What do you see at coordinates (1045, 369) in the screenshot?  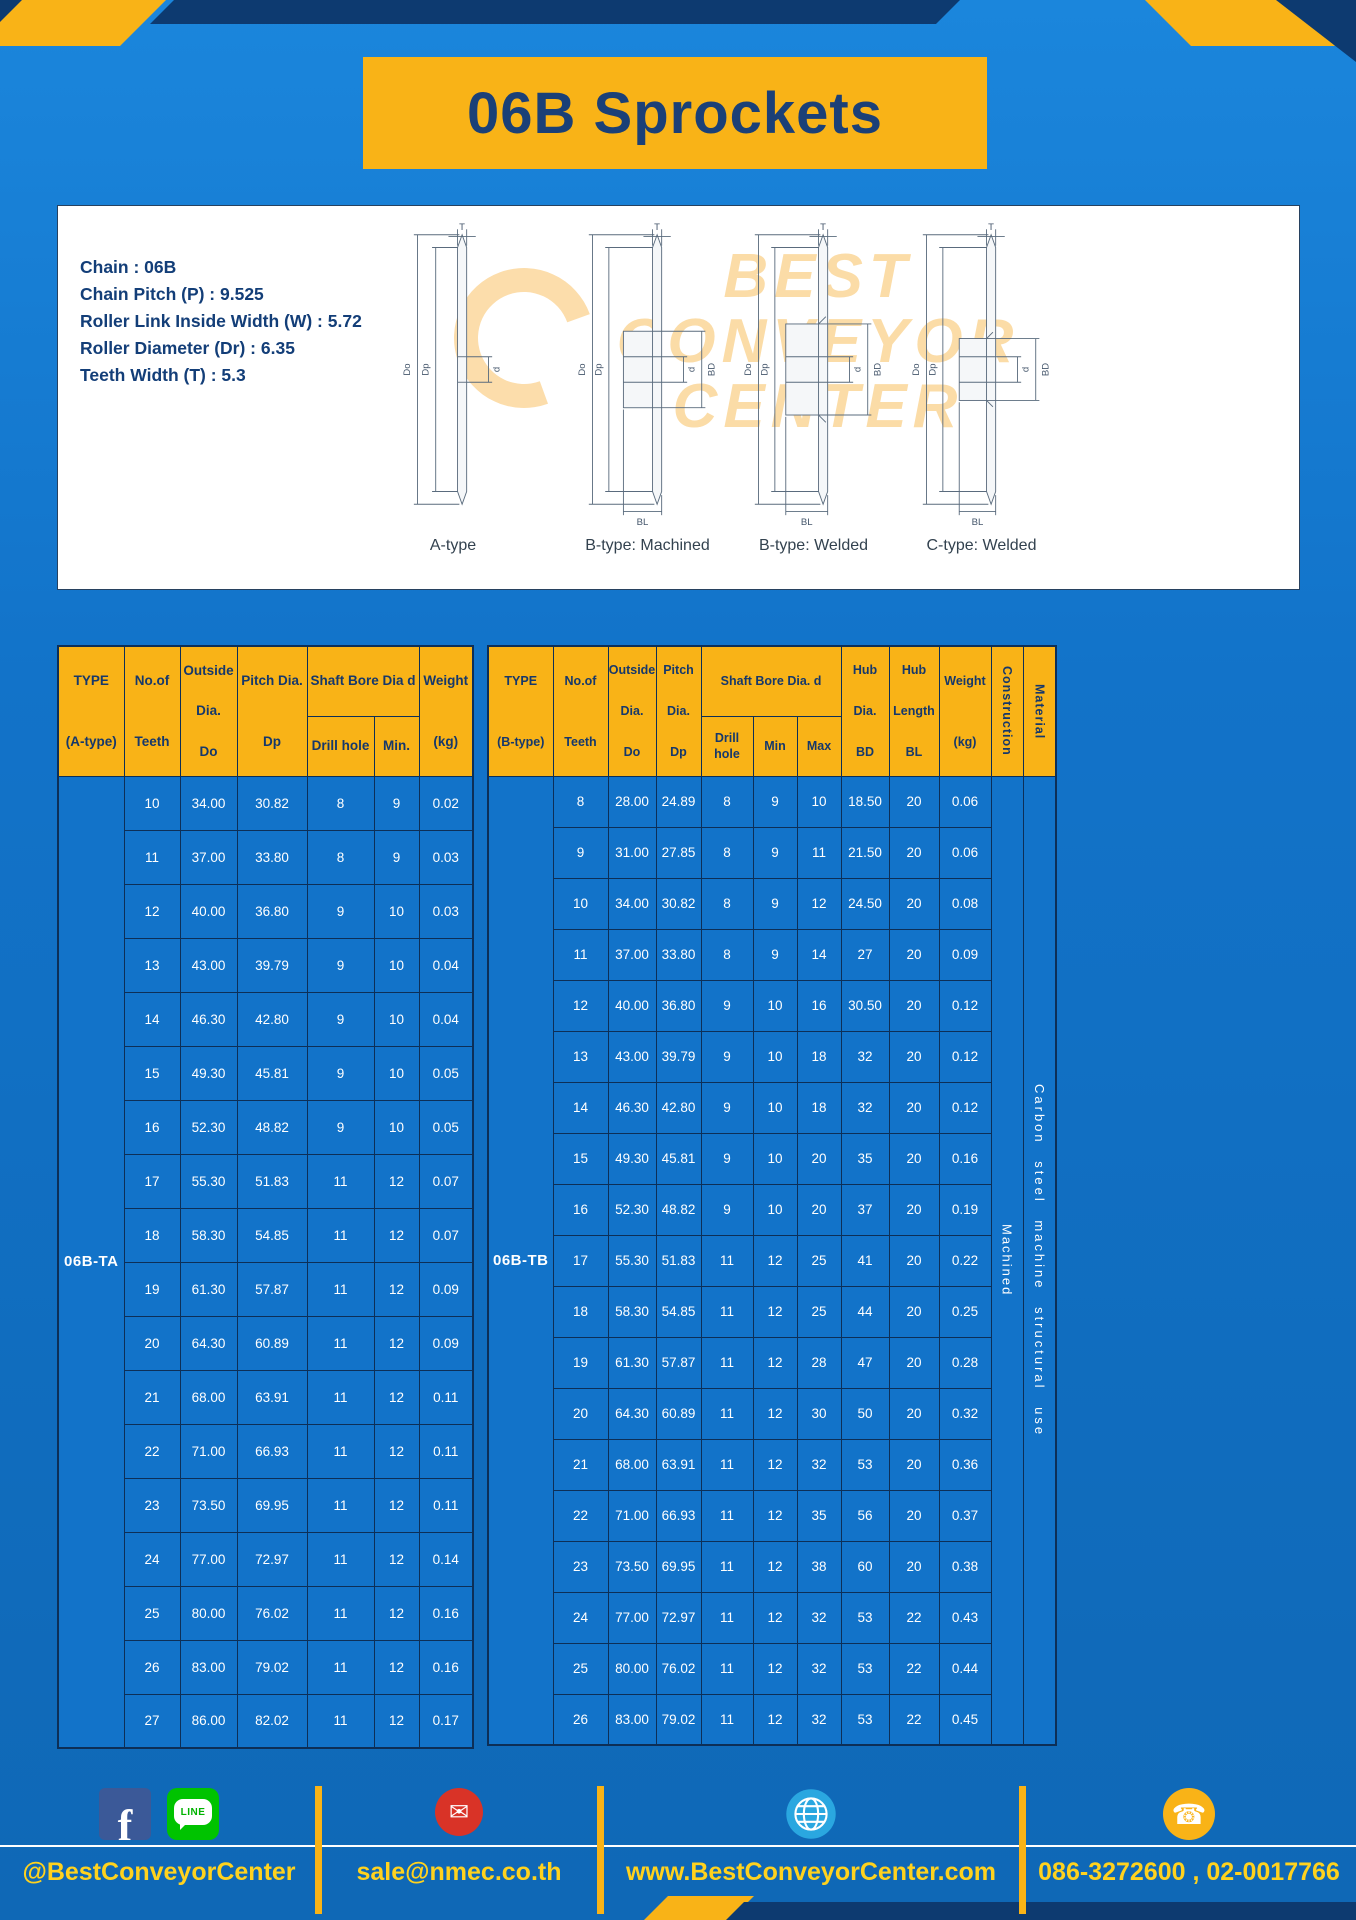 I see `dim-label: BD` at bounding box center [1045, 369].